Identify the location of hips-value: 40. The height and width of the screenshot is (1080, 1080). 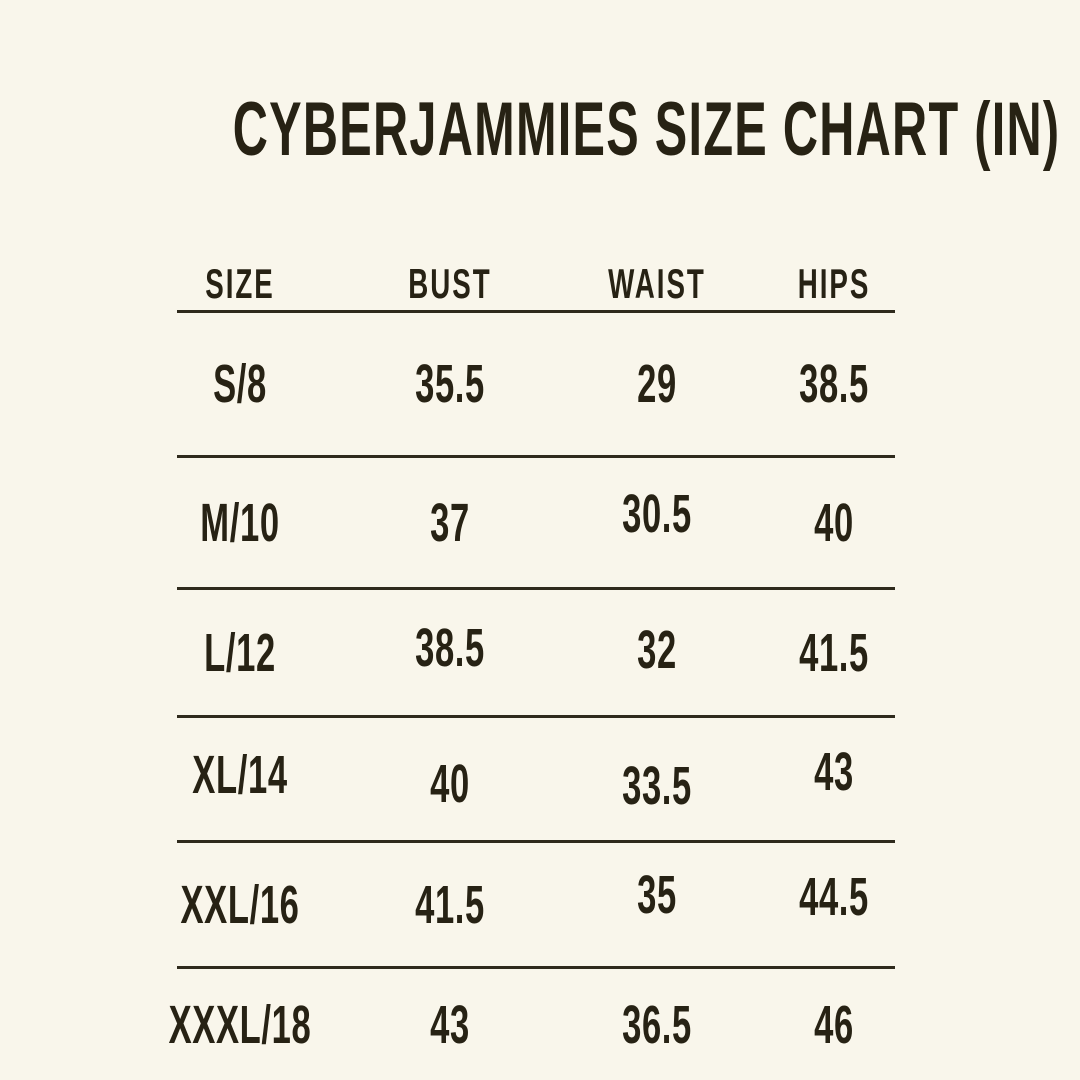
(834, 522).